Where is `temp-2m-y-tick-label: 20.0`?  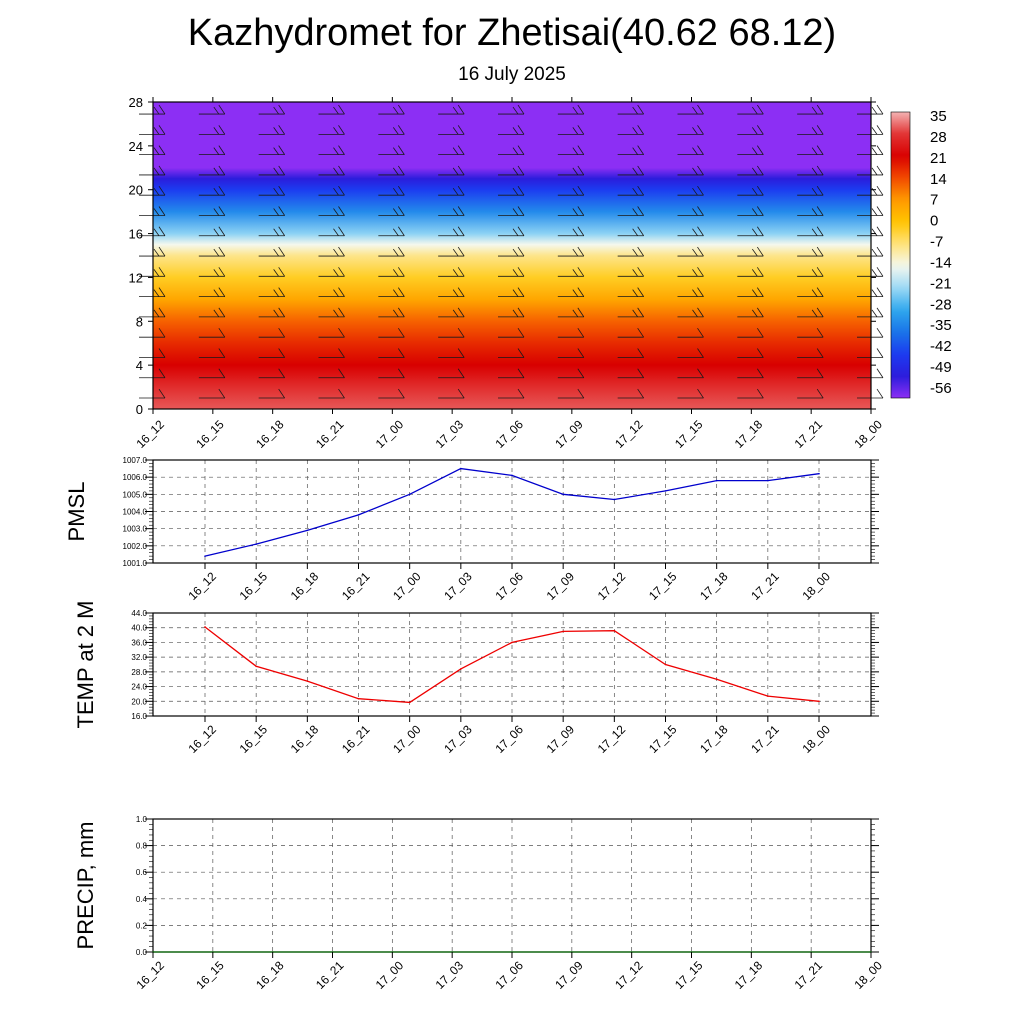 temp-2m-y-tick-label: 20.0 is located at coordinates (139, 701).